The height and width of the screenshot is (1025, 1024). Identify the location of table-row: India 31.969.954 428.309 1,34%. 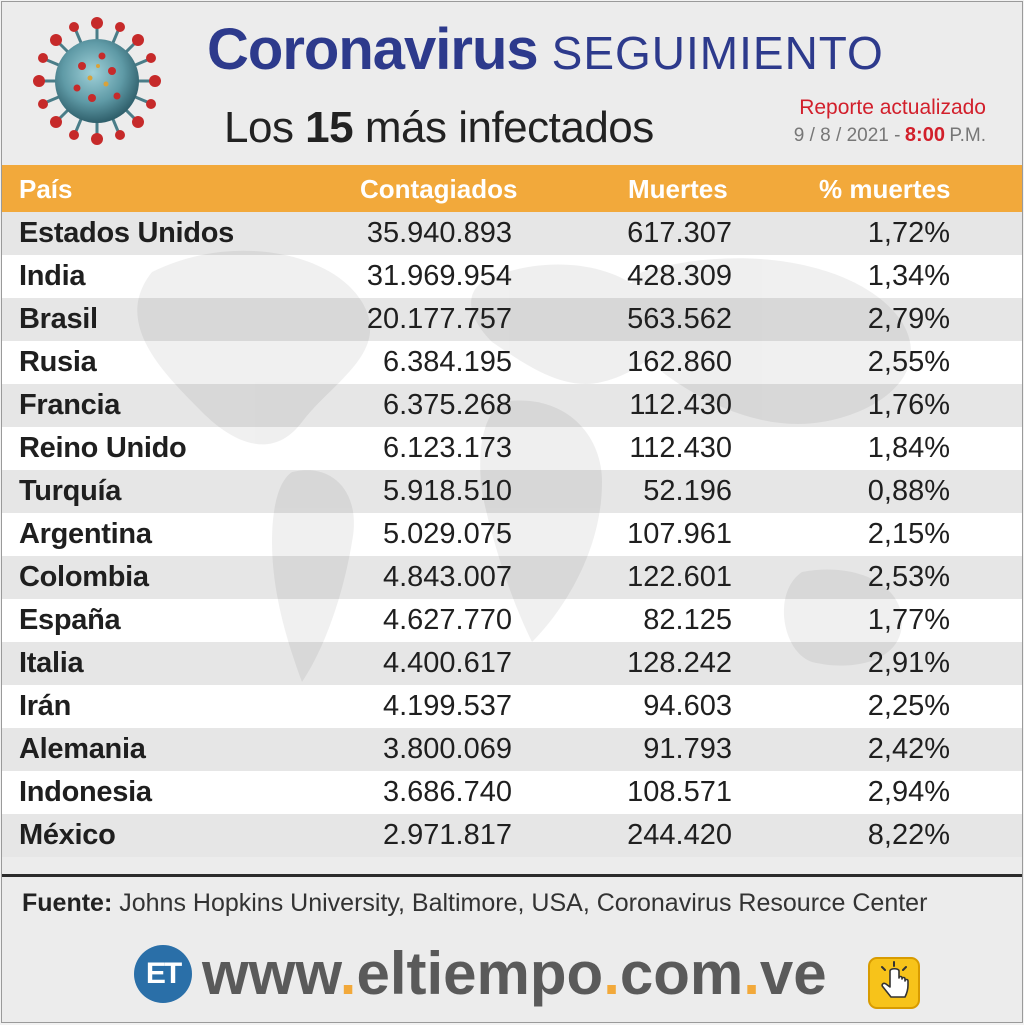
(512, 276).